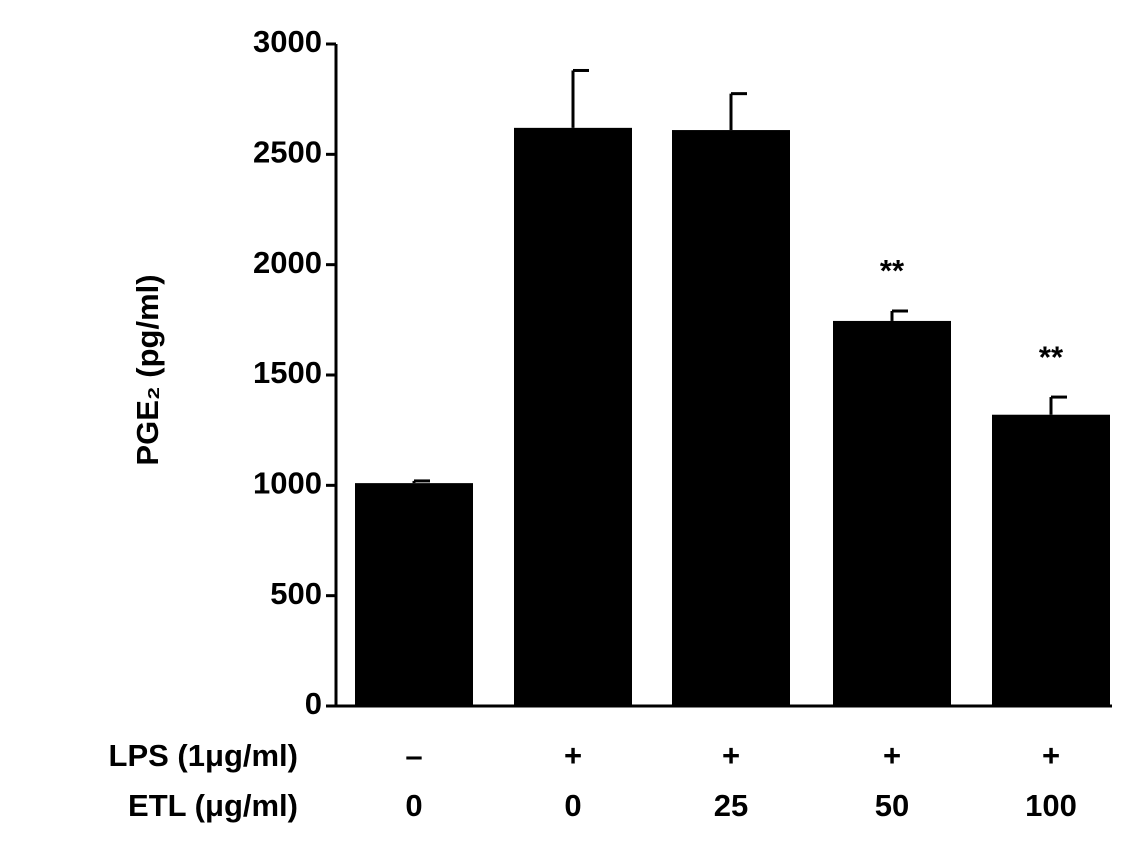 Image resolution: width=1144 pixels, height=855 pixels. I want to click on y-tick-label: 0, so click(313, 703).